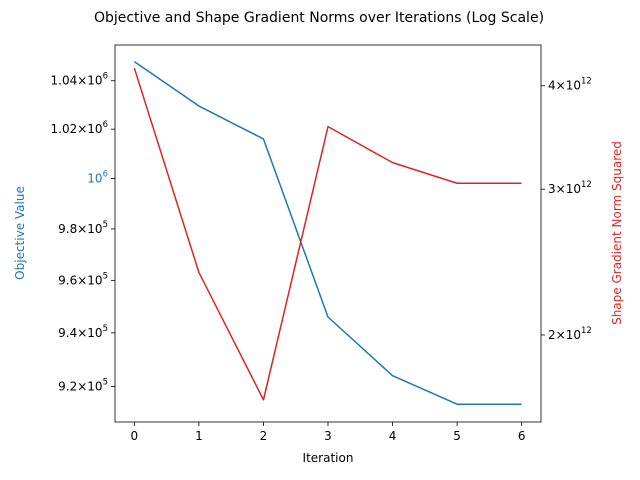  What do you see at coordinates (83, 228) in the screenshot?
I see `y-left-tick-label: 9.8×10⁵` at bounding box center [83, 228].